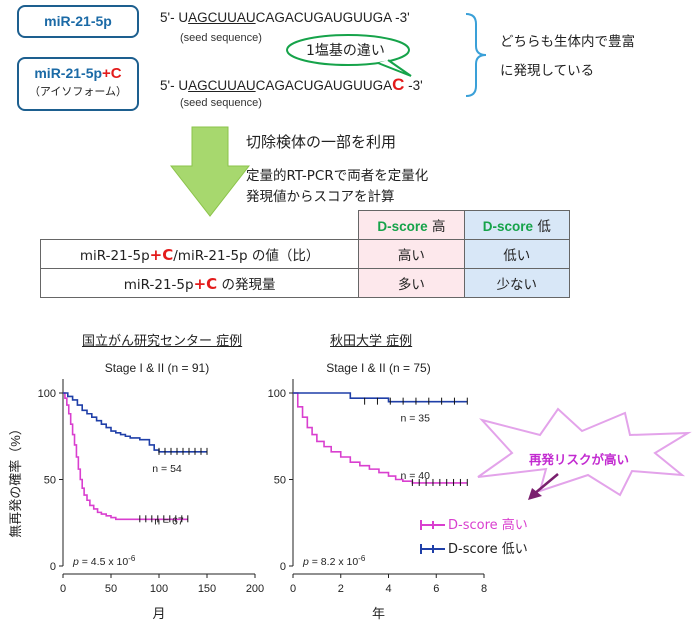 The image size is (700, 625). Describe the element at coordinates (488, 525) in the screenshot. I see `legend-label-high: D-score 高い` at that location.